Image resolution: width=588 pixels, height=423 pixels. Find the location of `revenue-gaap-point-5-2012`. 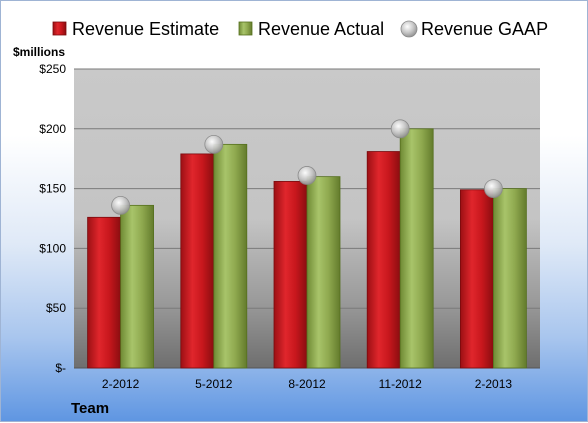

revenue-gaap-point-5-2012 is located at coordinates (214, 144).